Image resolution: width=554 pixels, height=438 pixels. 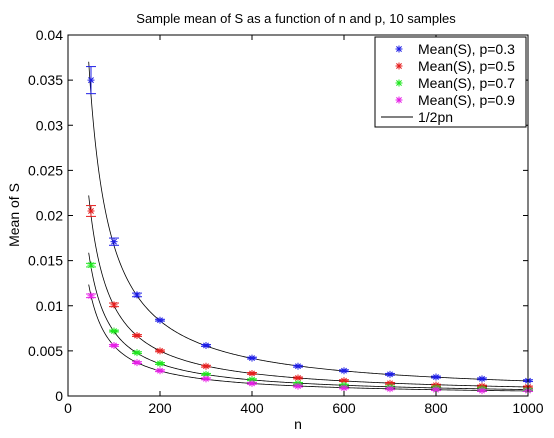 I want to click on y-tick-label: 0, so click(x=59, y=396).